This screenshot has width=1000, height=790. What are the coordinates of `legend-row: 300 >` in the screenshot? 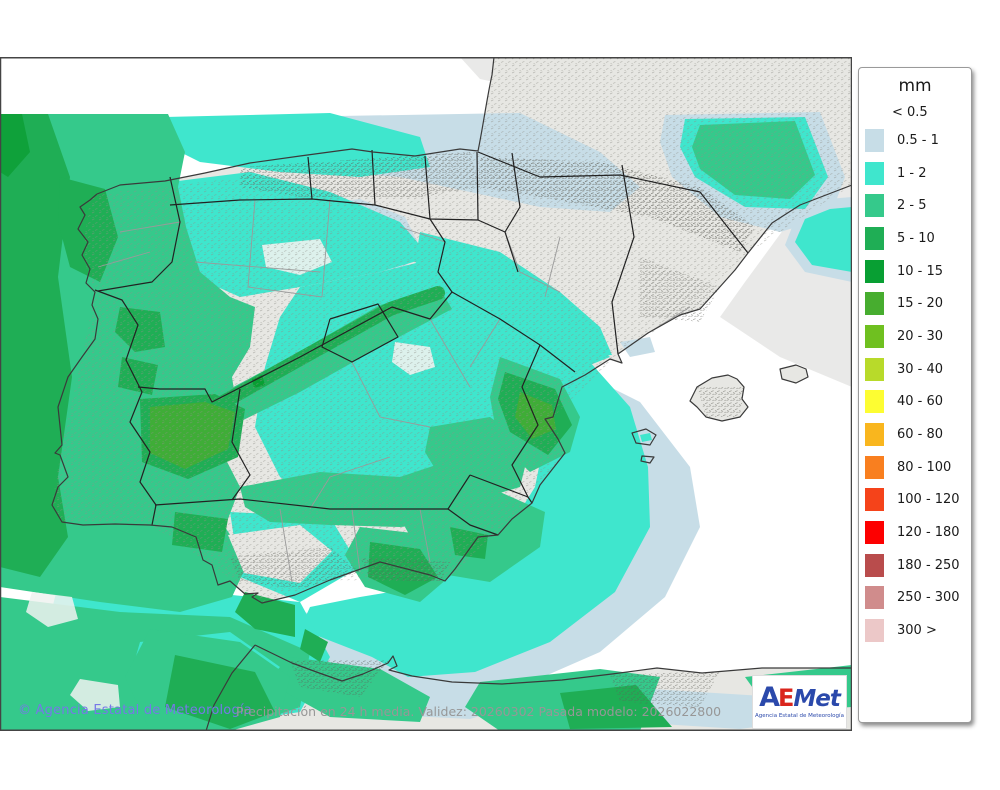 It's located at (915, 630).